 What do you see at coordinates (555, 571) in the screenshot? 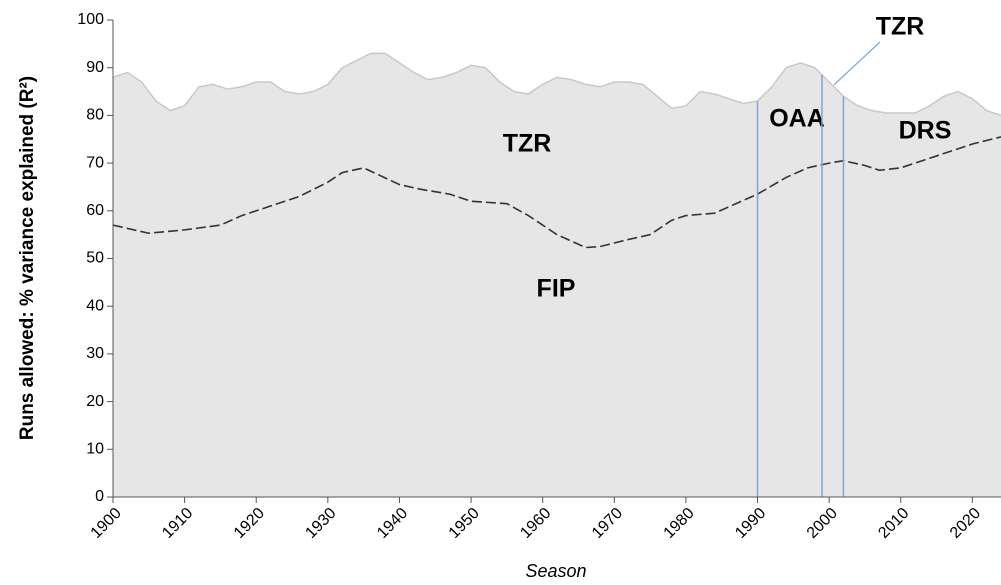
I see `x-axis-label: Season` at bounding box center [555, 571].